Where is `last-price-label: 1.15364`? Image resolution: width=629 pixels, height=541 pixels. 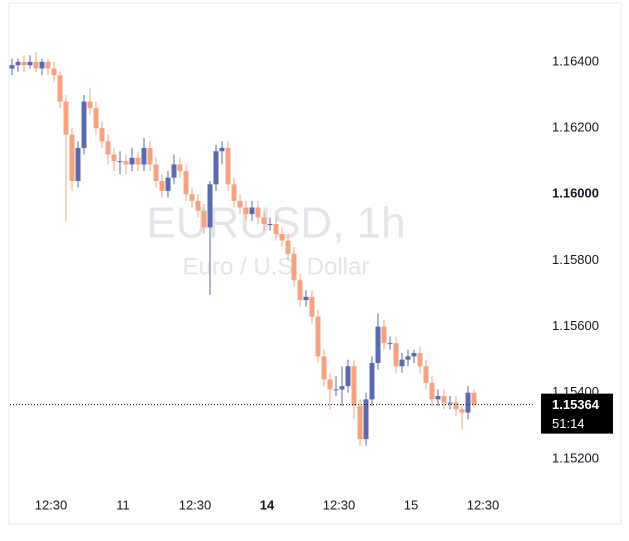
last-price-label: 1.15364 is located at coordinates (576, 404).